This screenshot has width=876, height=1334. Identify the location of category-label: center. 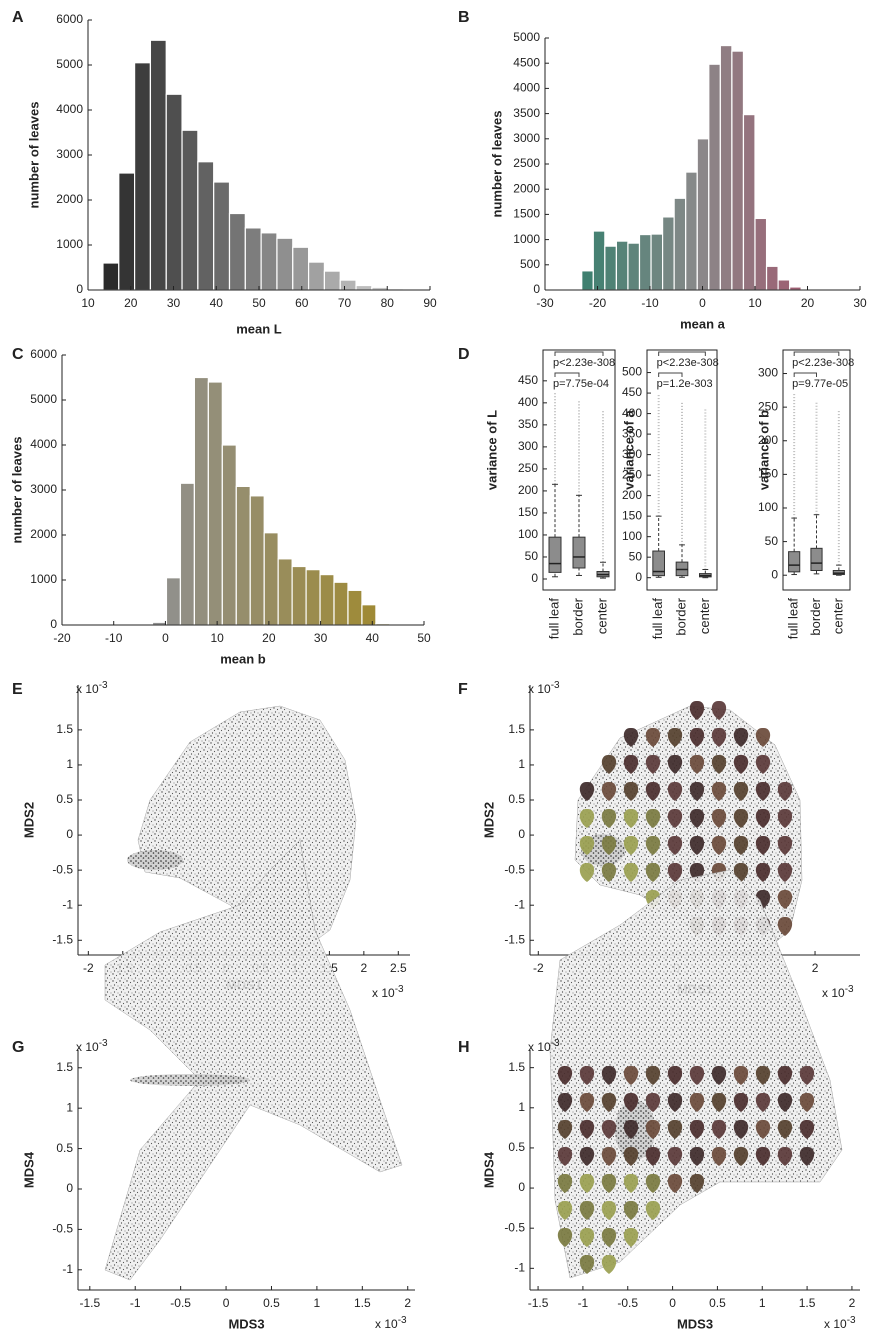
(837, 615).